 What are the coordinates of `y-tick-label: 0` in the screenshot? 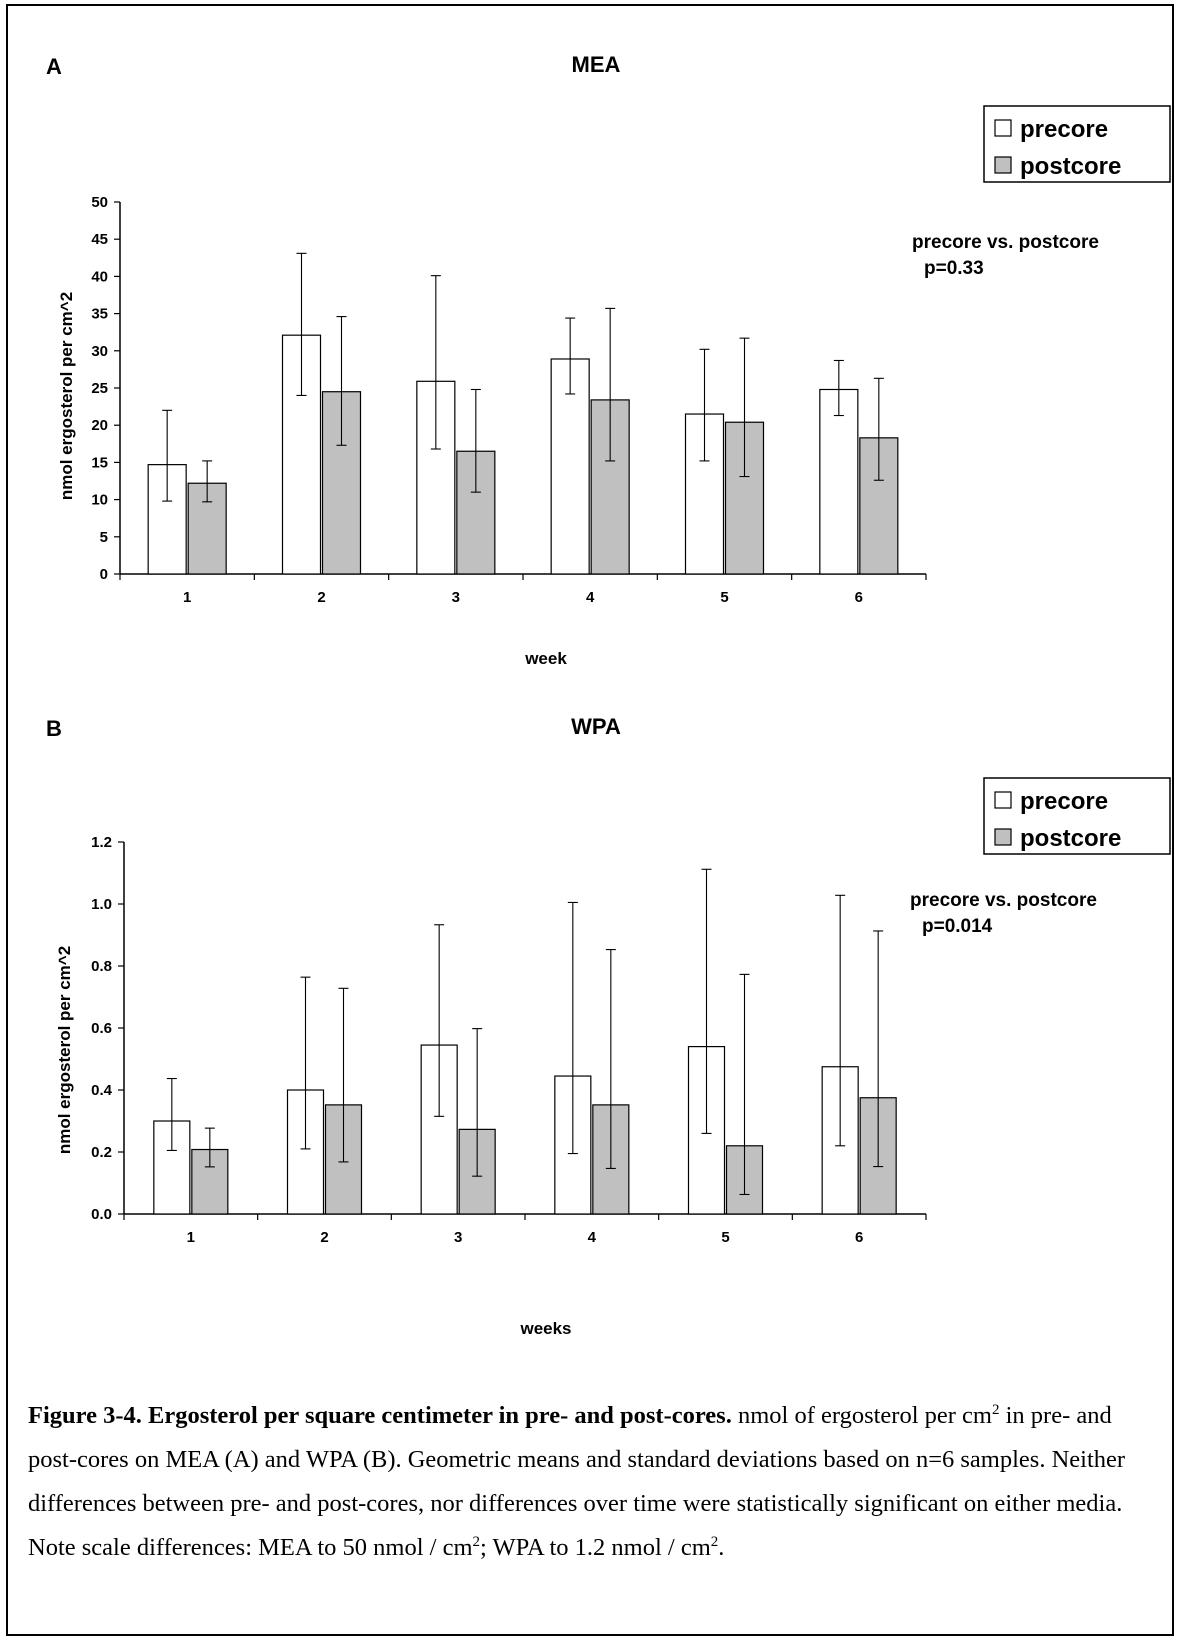 It's located at (104, 574).